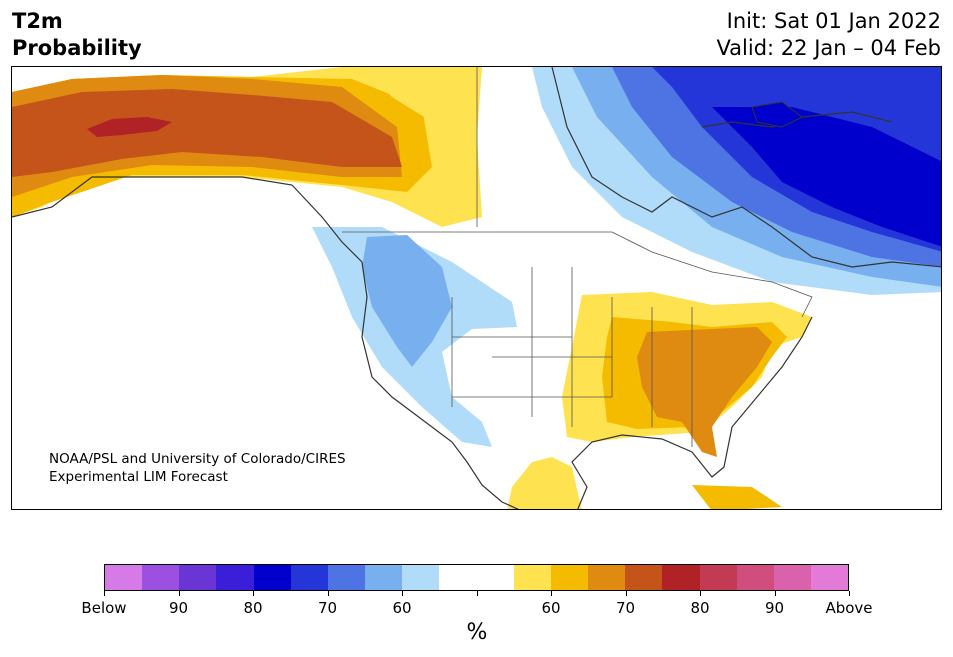 The width and height of the screenshot is (953, 657). What do you see at coordinates (849, 608) in the screenshot?
I see `colorbar-tick-label: Above` at bounding box center [849, 608].